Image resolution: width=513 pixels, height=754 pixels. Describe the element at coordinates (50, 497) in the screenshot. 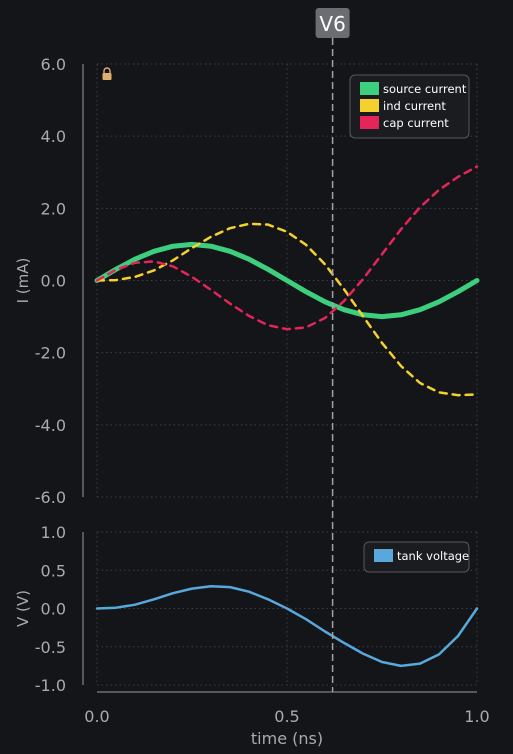

I see `y-tick-label: -6.0` at that location.